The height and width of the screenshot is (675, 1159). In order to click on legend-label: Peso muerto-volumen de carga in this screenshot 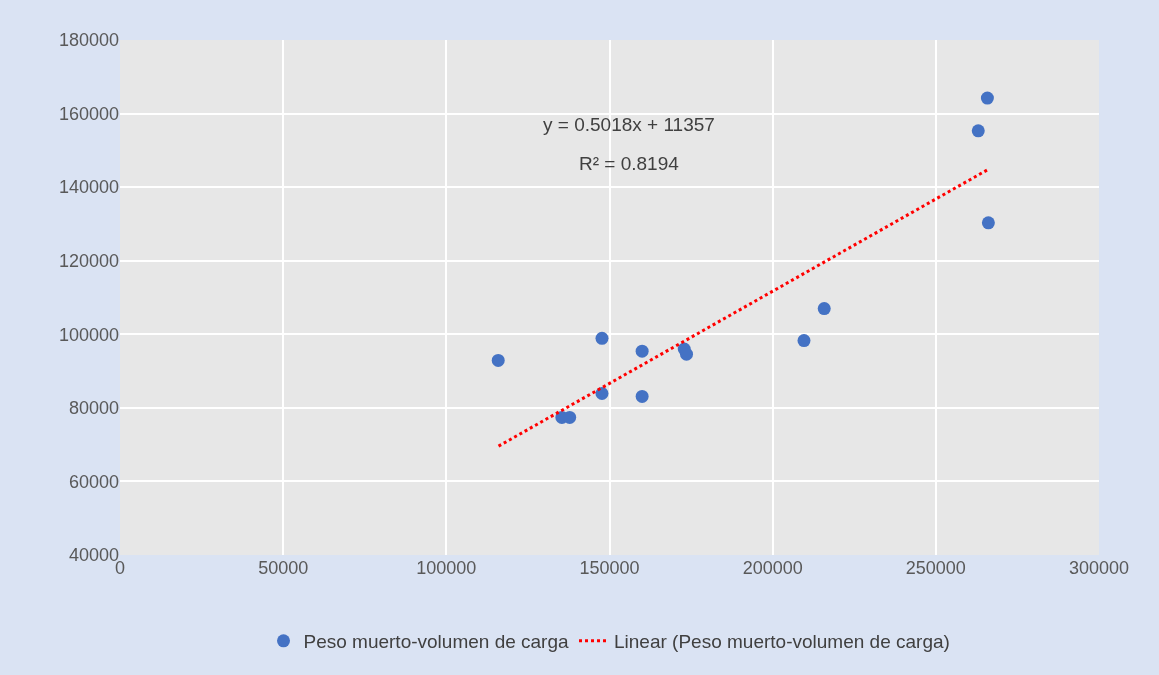, I will do `click(436, 642)`.